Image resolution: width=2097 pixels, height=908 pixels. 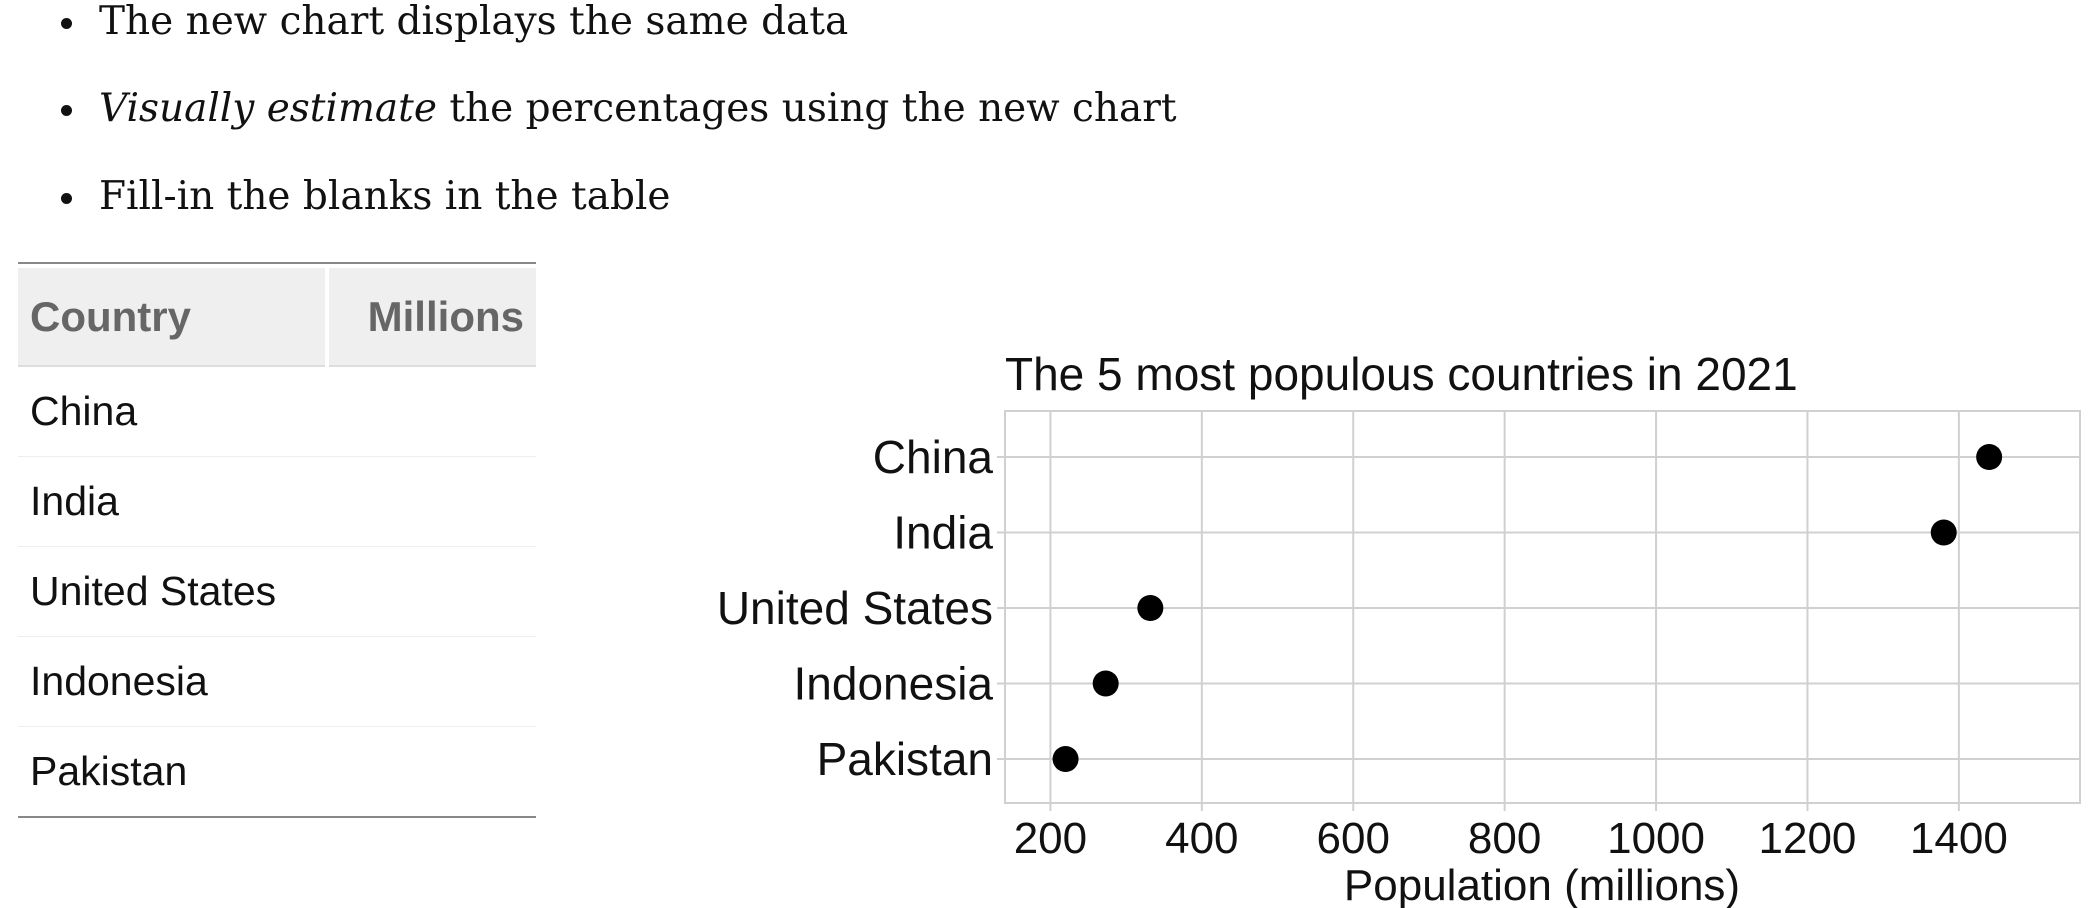 What do you see at coordinates (385, 196) in the screenshot?
I see `instruction-text: Fill-in the blanks in the table` at bounding box center [385, 196].